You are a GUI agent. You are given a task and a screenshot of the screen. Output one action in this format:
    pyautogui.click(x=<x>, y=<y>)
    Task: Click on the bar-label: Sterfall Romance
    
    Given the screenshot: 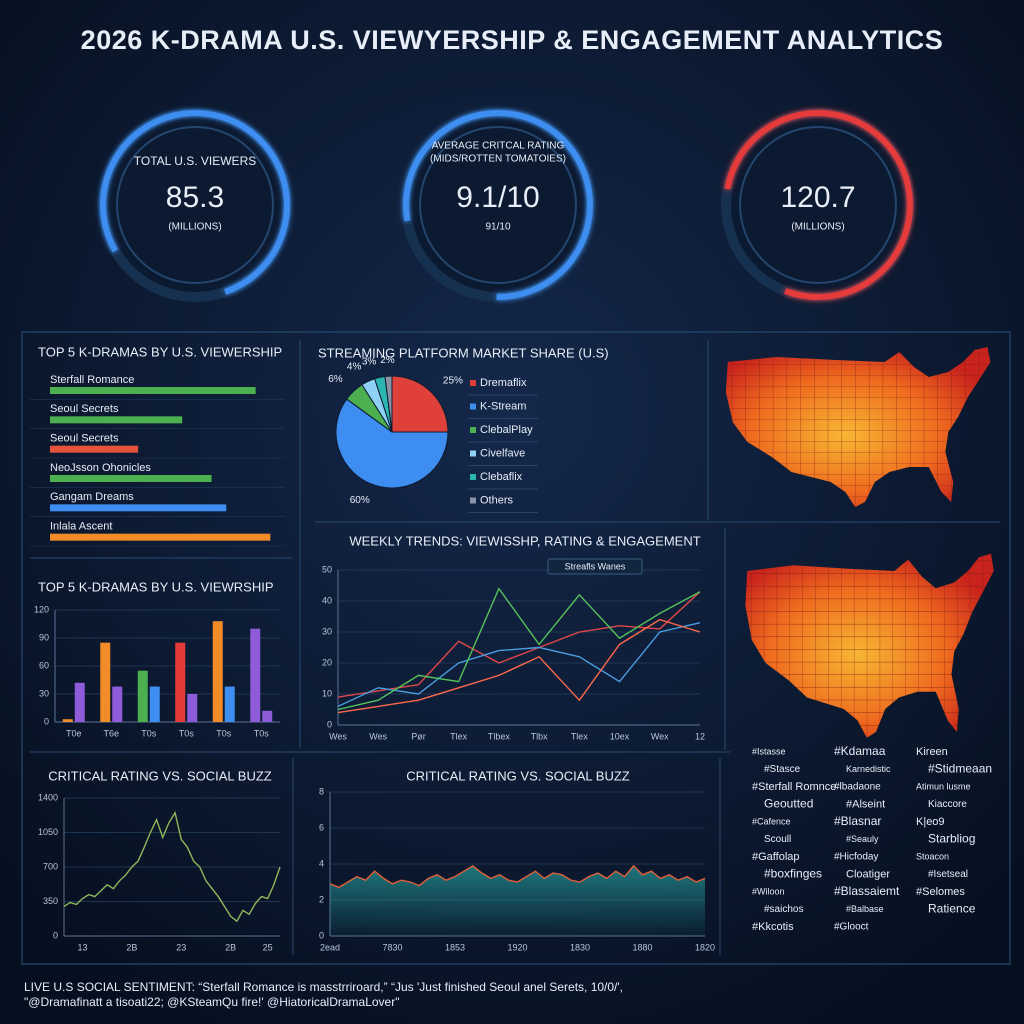 What is the action you would take?
    pyautogui.click(x=92, y=380)
    